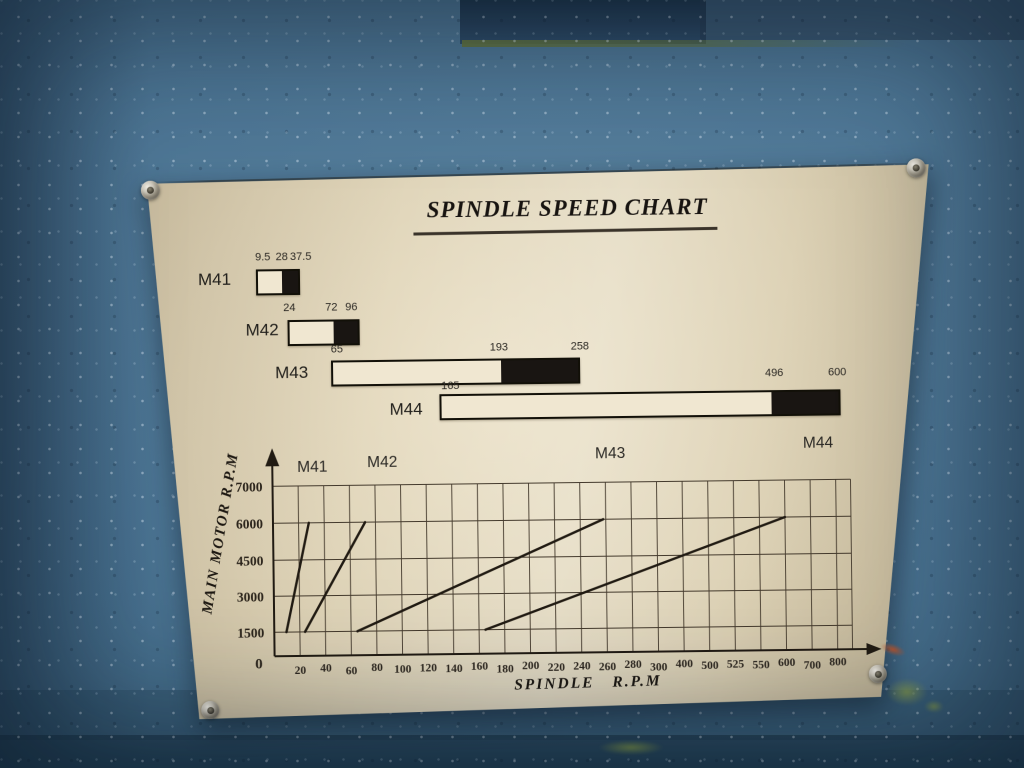 This screenshot has height=768, width=1024. Describe the element at coordinates (774, 373) in the screenshot. I see `gear-range-tick: 496` at that location.